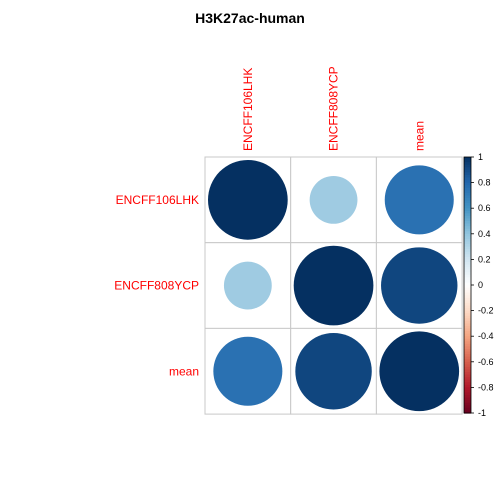 The width and height of the screenshot is (500, 500). Describe the element at coordinates (484, 208) in the screenshot. I see `colorbar-tick-label: 0.6` at that location.